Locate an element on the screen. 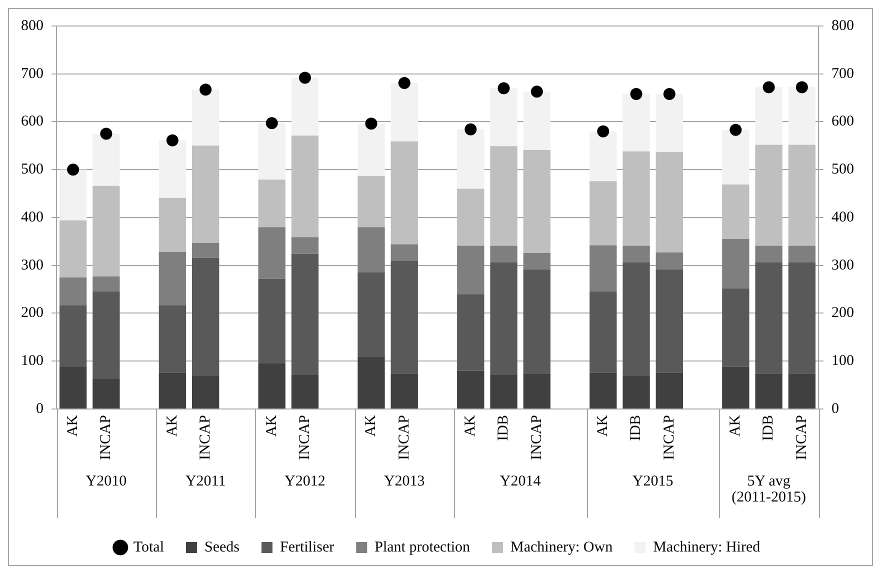  legend-label: Fertiliser is located at coordinates (307, 547).